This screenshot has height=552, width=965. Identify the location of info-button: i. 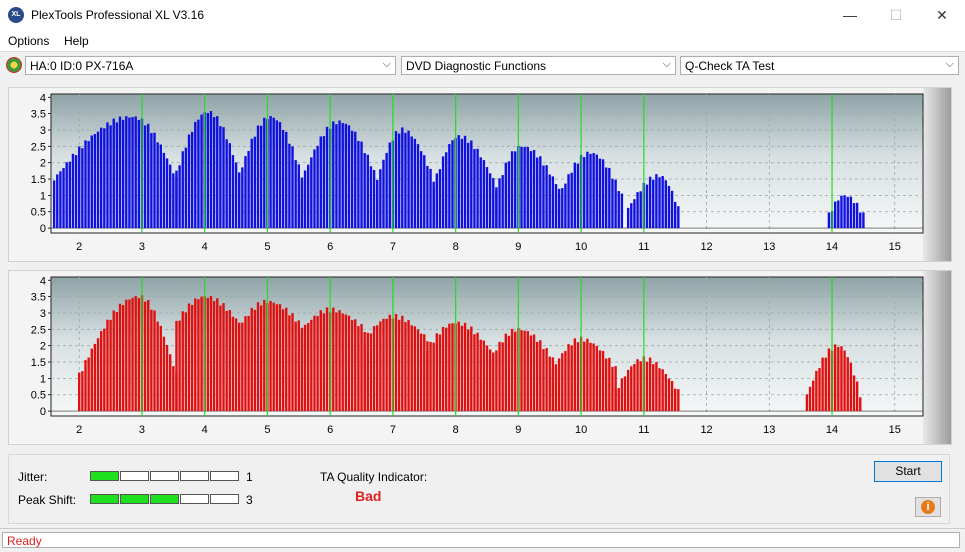
(928, 507).